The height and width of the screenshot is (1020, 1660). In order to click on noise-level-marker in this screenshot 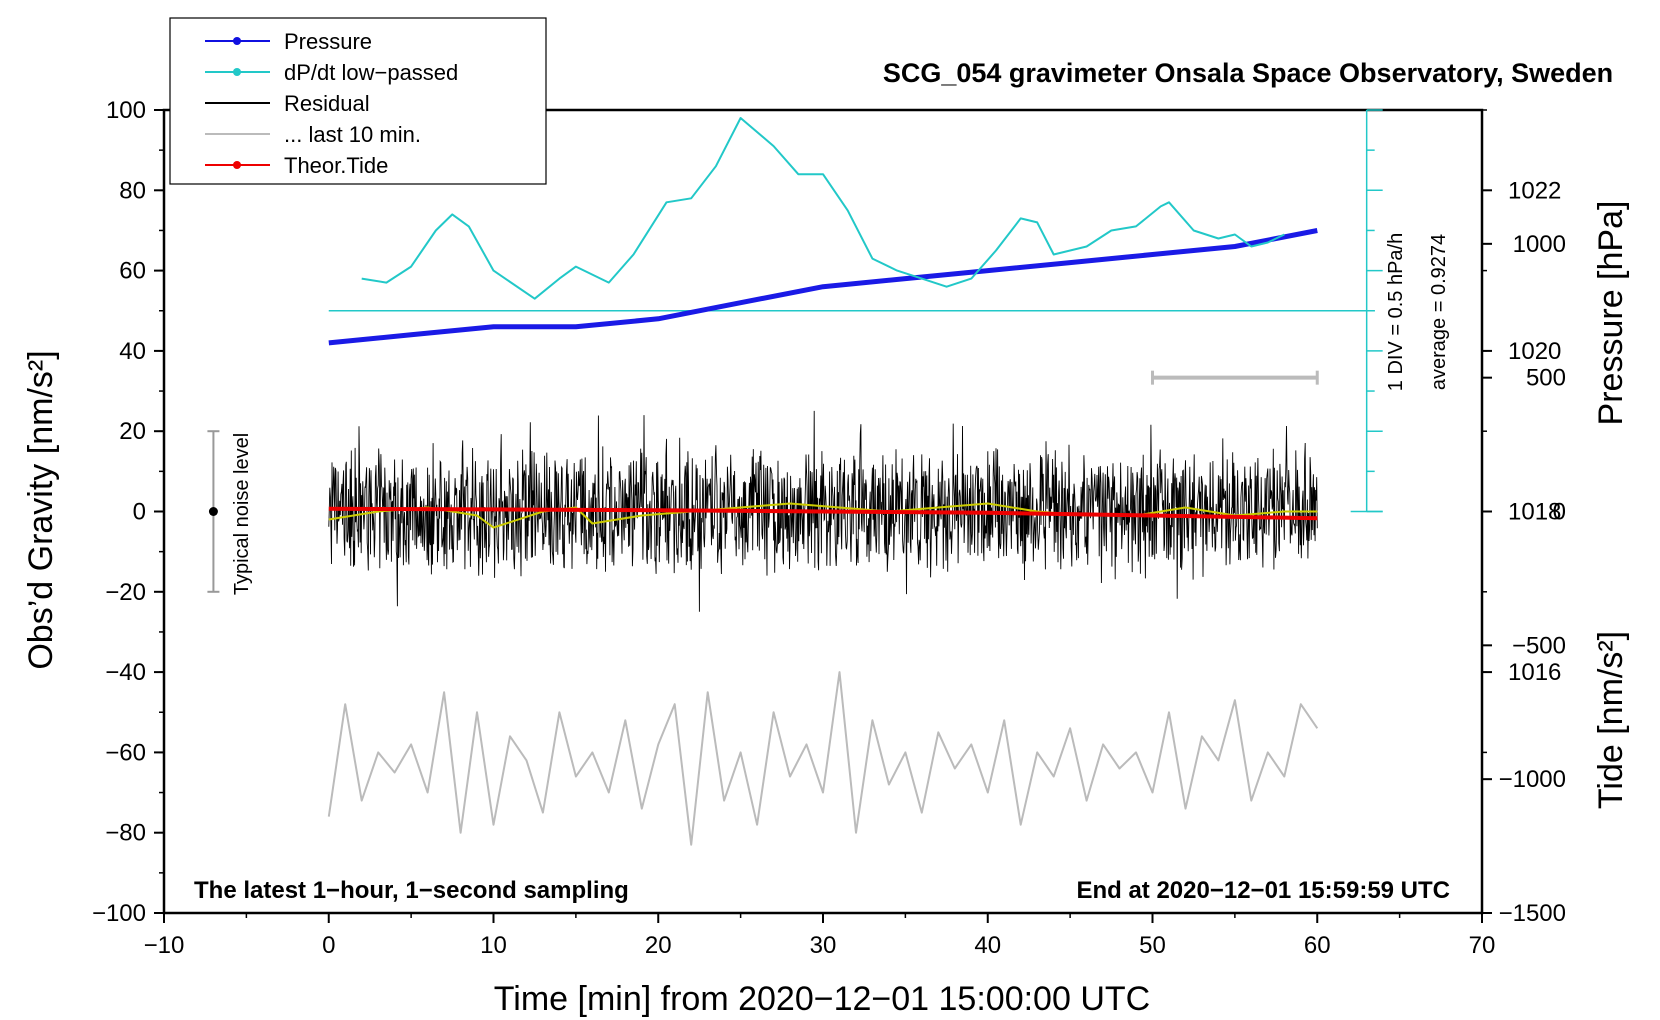, I will do `click(213, 511)`.